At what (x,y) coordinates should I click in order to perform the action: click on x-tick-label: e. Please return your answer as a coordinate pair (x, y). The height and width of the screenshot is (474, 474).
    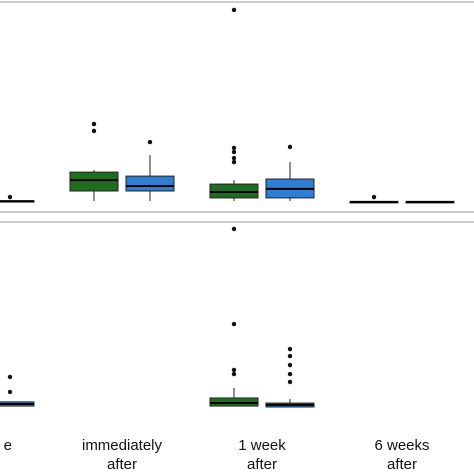
    Looking at the image, I should click on (7, 445).